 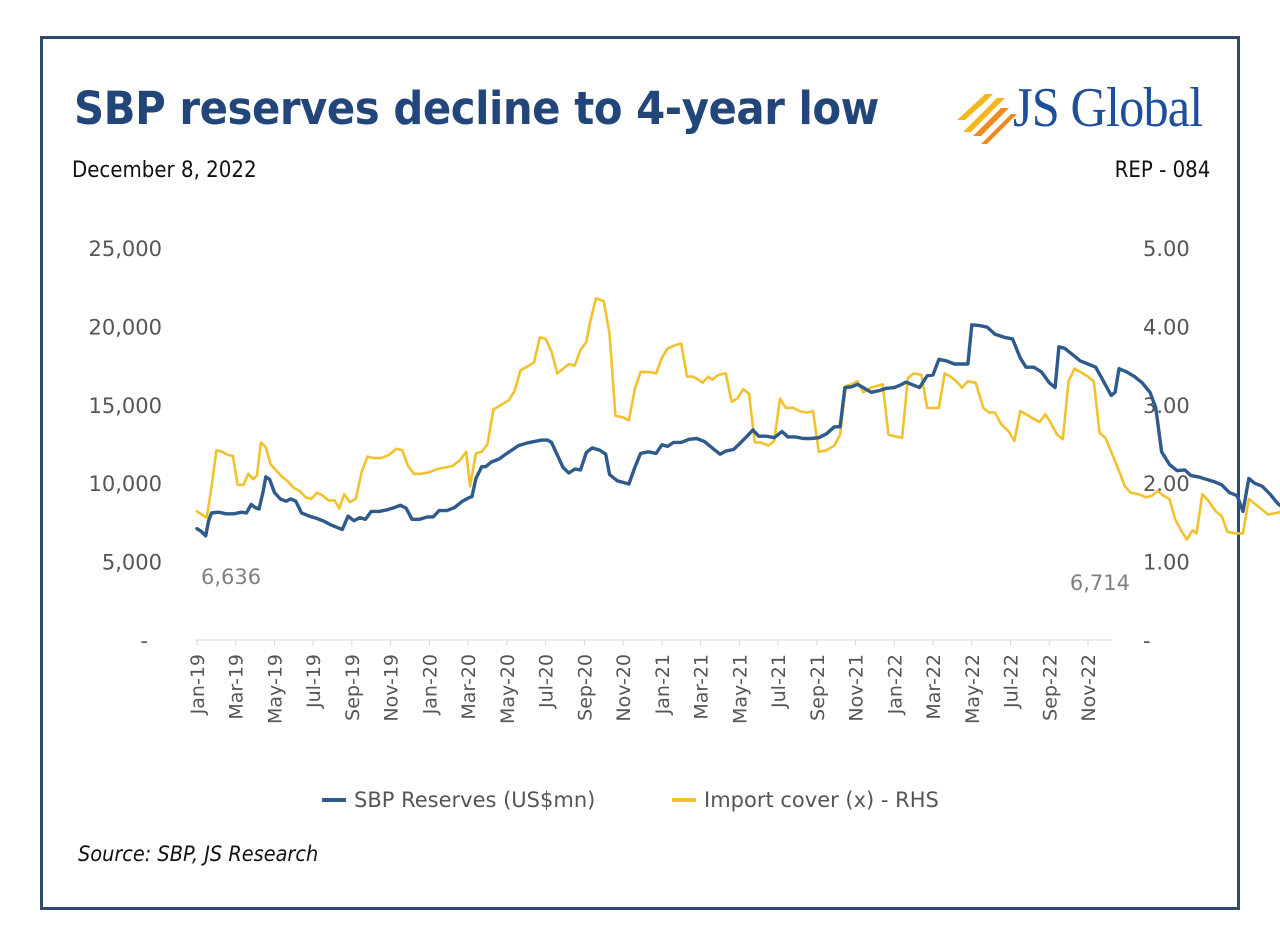 What do you see at coordinates (895, 684) in the screenshot?
I see `x-tick-label: Jan-22` at bounding box center [895, 684].